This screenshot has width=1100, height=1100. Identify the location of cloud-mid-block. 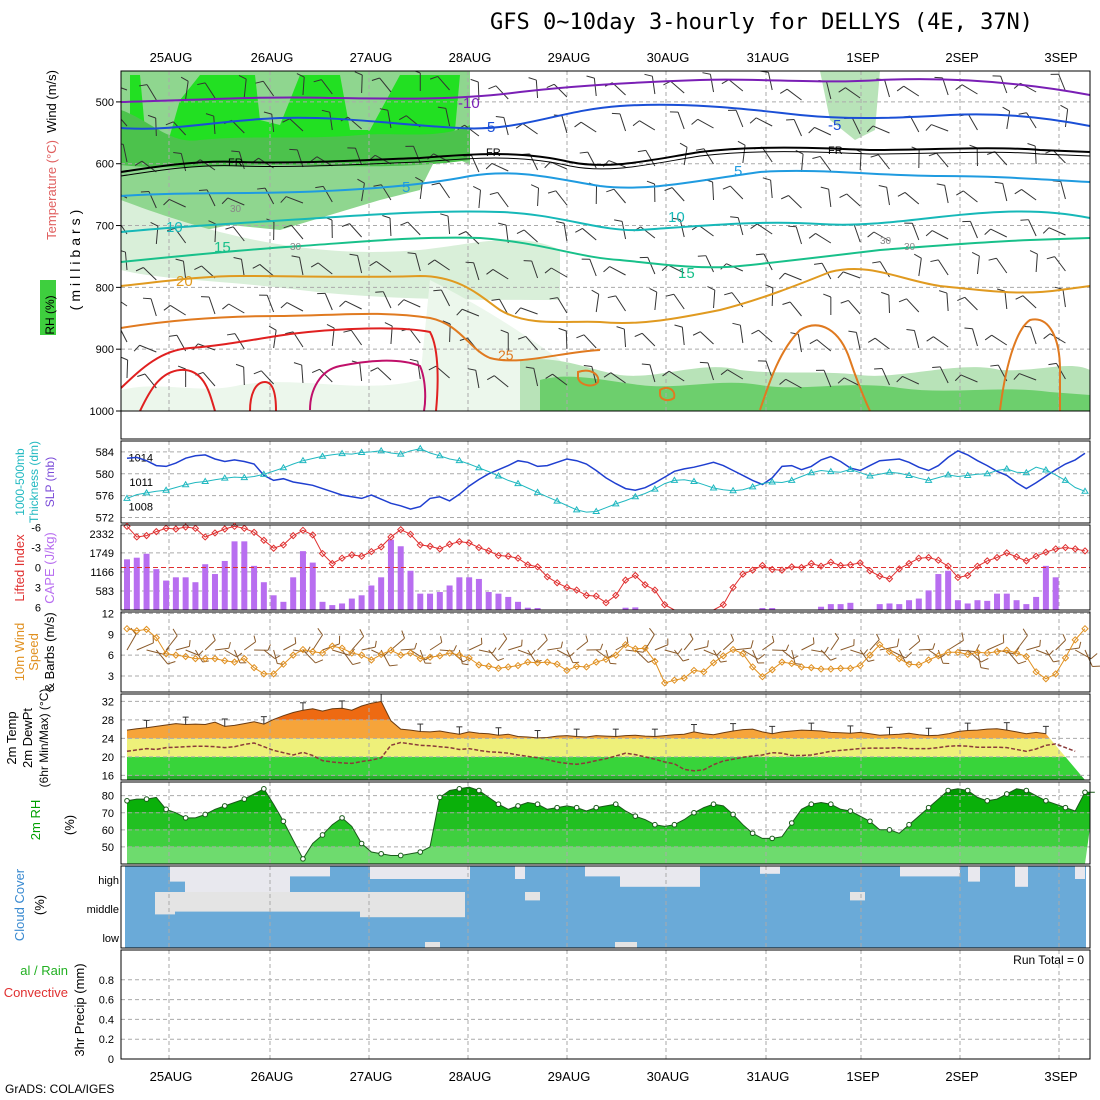
(532, 896).